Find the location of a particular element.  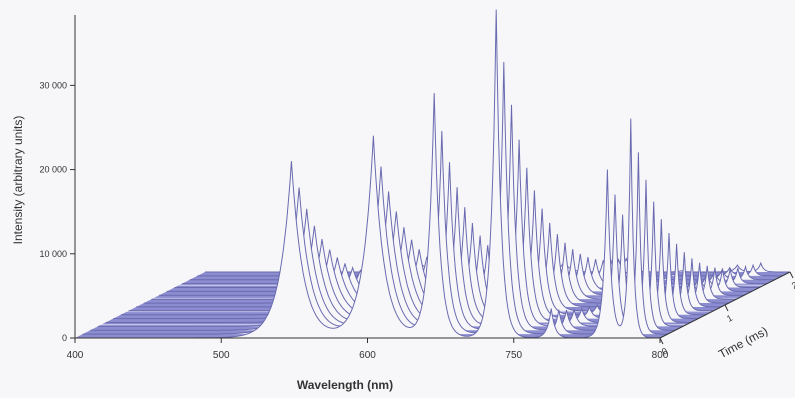

y-tick-label: 20 000 is located at coordinates (53, 170).